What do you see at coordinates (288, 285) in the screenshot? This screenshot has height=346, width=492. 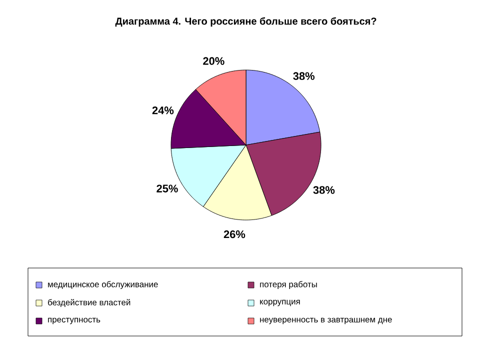 I see `legend-label: потеря работы` at bounding box center [288, 285].